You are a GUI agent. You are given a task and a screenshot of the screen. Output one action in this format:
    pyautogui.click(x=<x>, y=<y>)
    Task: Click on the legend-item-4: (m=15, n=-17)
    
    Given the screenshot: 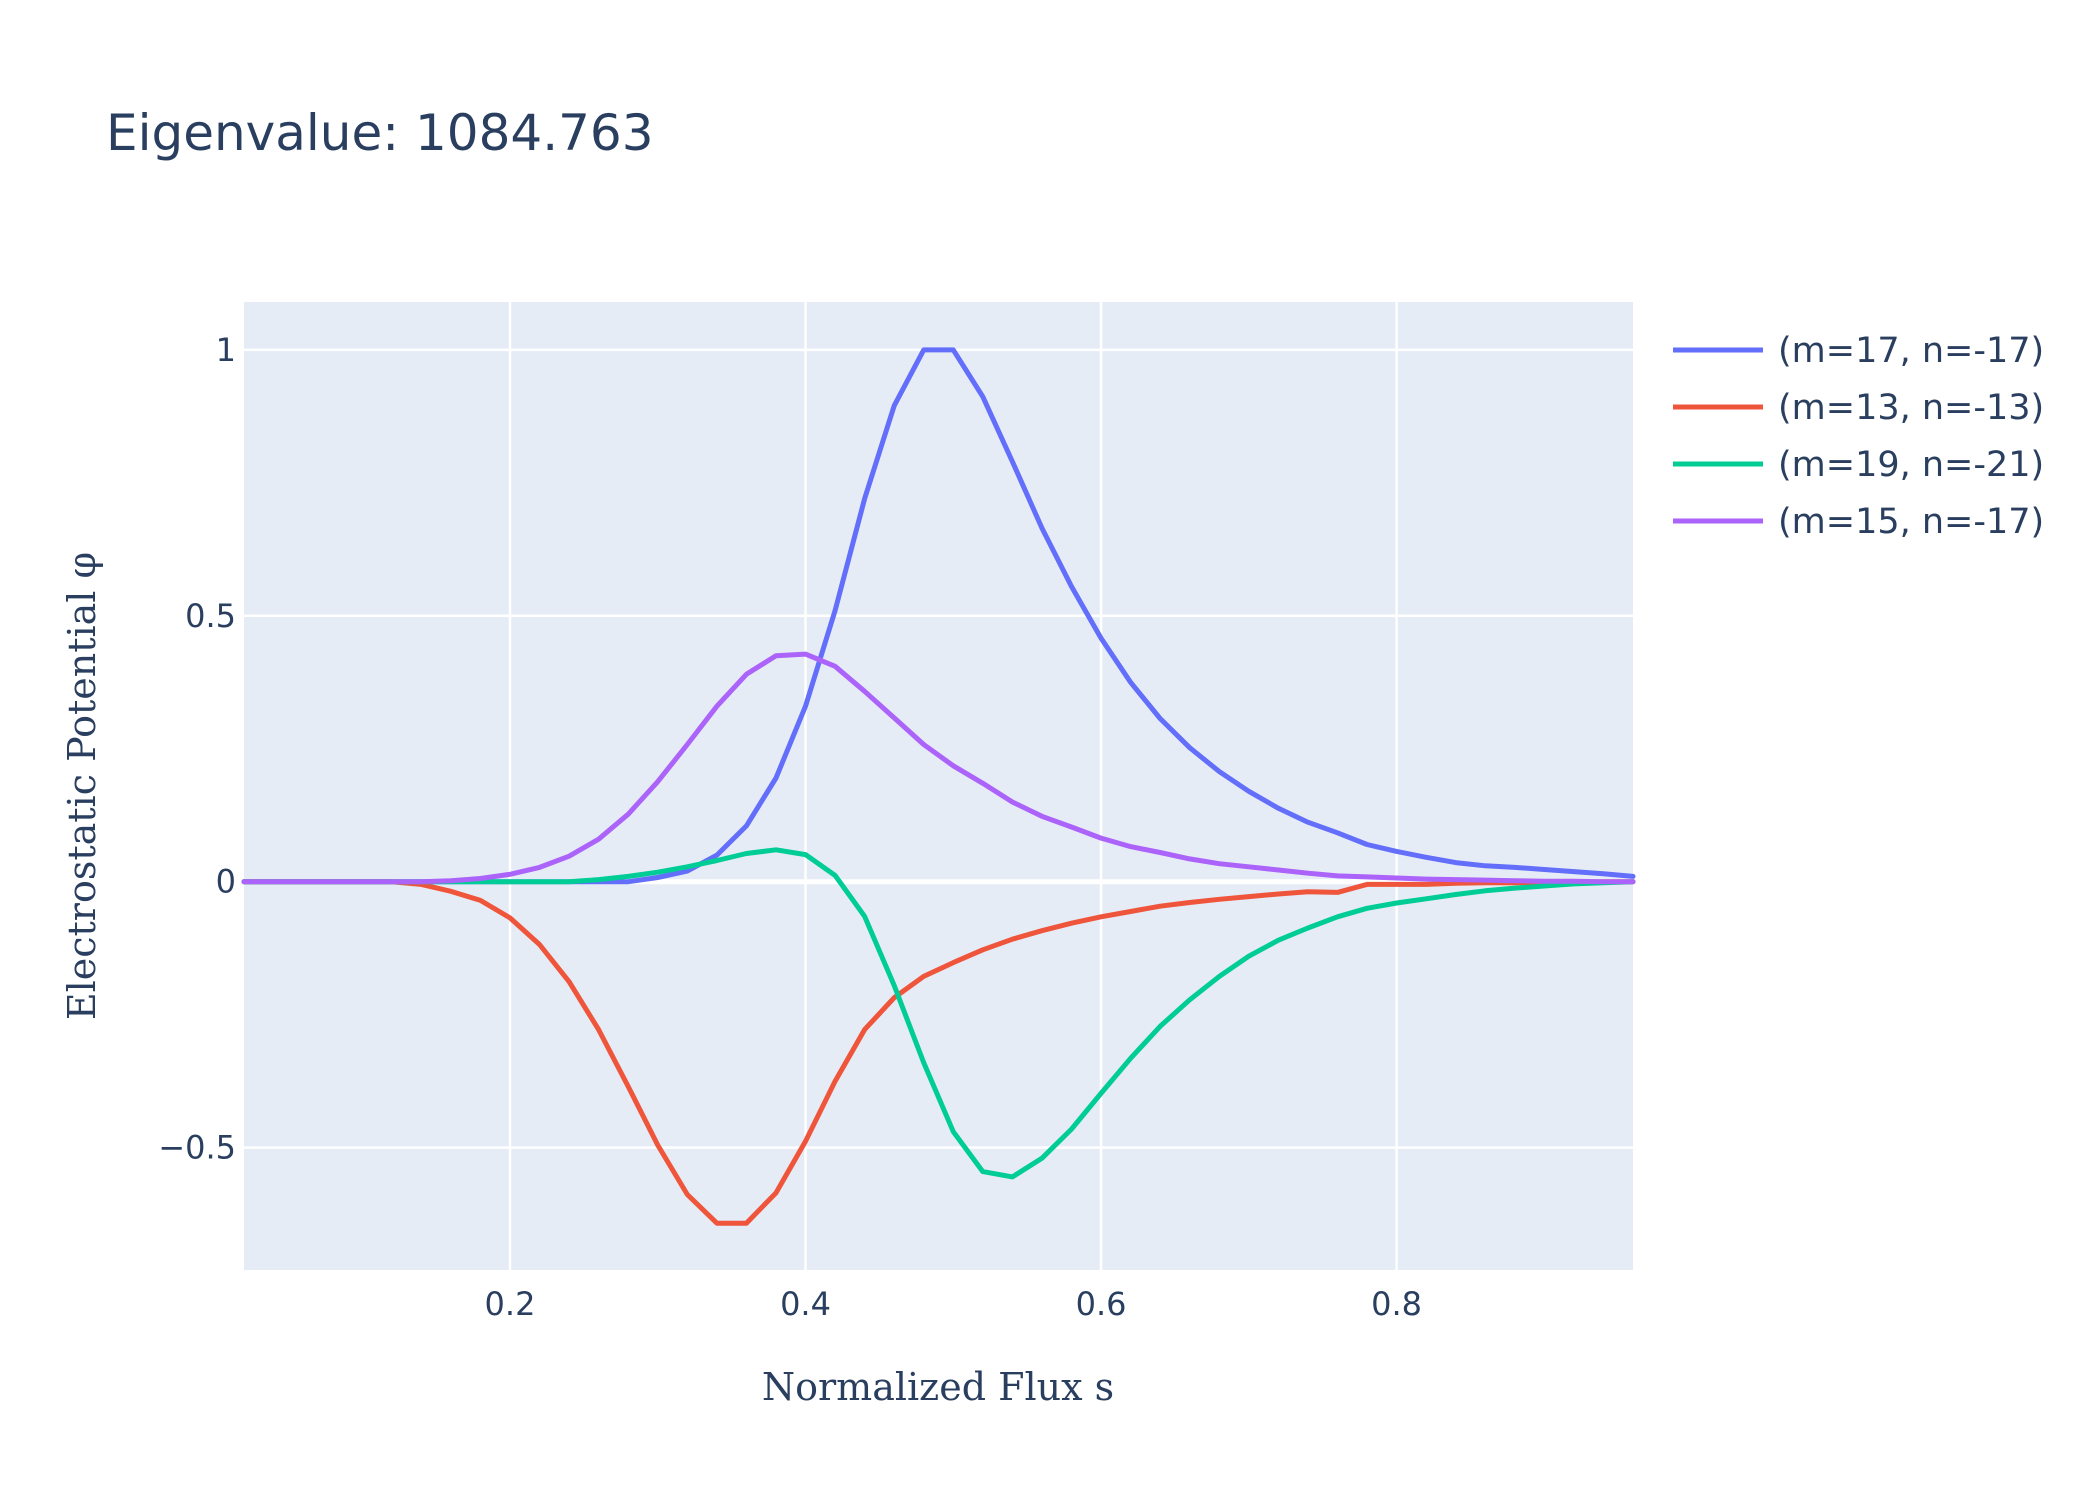 What is the action you would take?
    pyautogui.click(x=1858, y=522)
    